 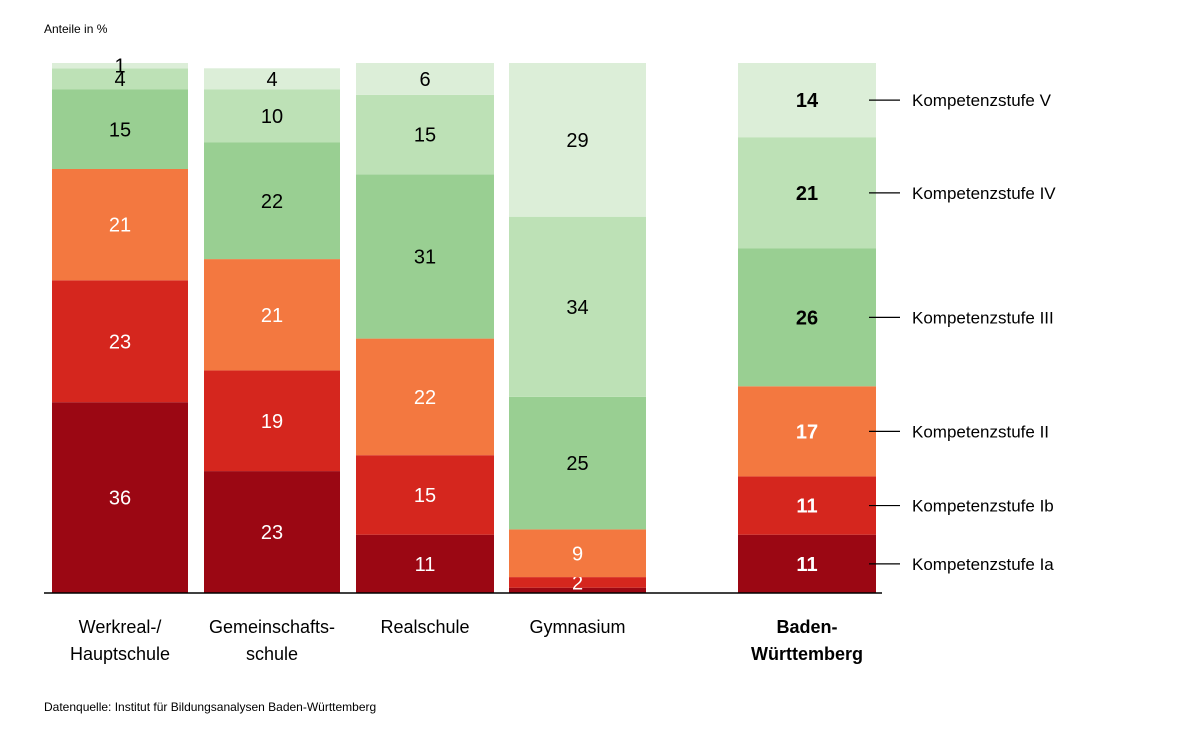 I want to click on value-label-1-3: 21, so click(x=120, y=226).